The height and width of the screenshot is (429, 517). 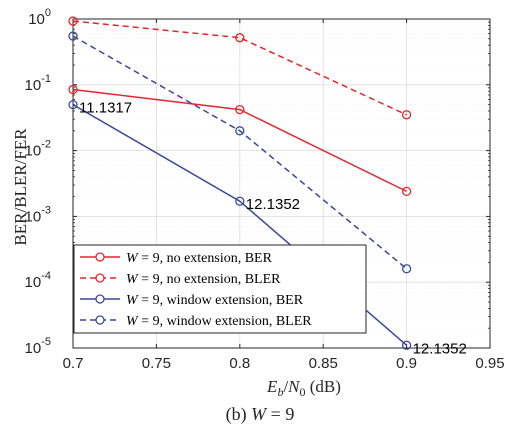 I want to click on x-axis-label: Eb/N0 (dB), so click(x=303, y=388).